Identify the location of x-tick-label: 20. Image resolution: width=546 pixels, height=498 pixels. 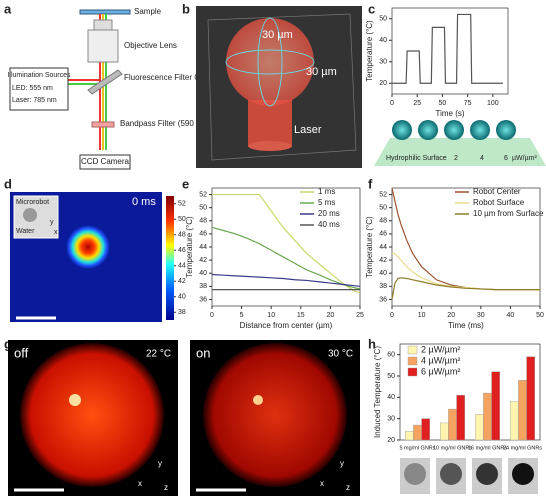
(331, 315).